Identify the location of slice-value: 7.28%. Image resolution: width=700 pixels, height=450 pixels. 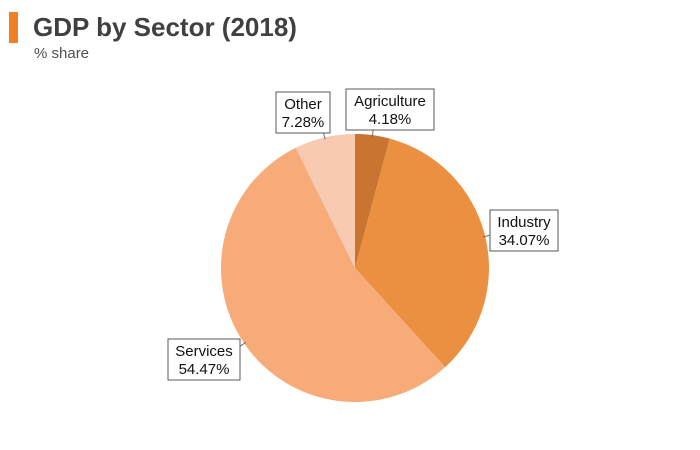
(303, 122).